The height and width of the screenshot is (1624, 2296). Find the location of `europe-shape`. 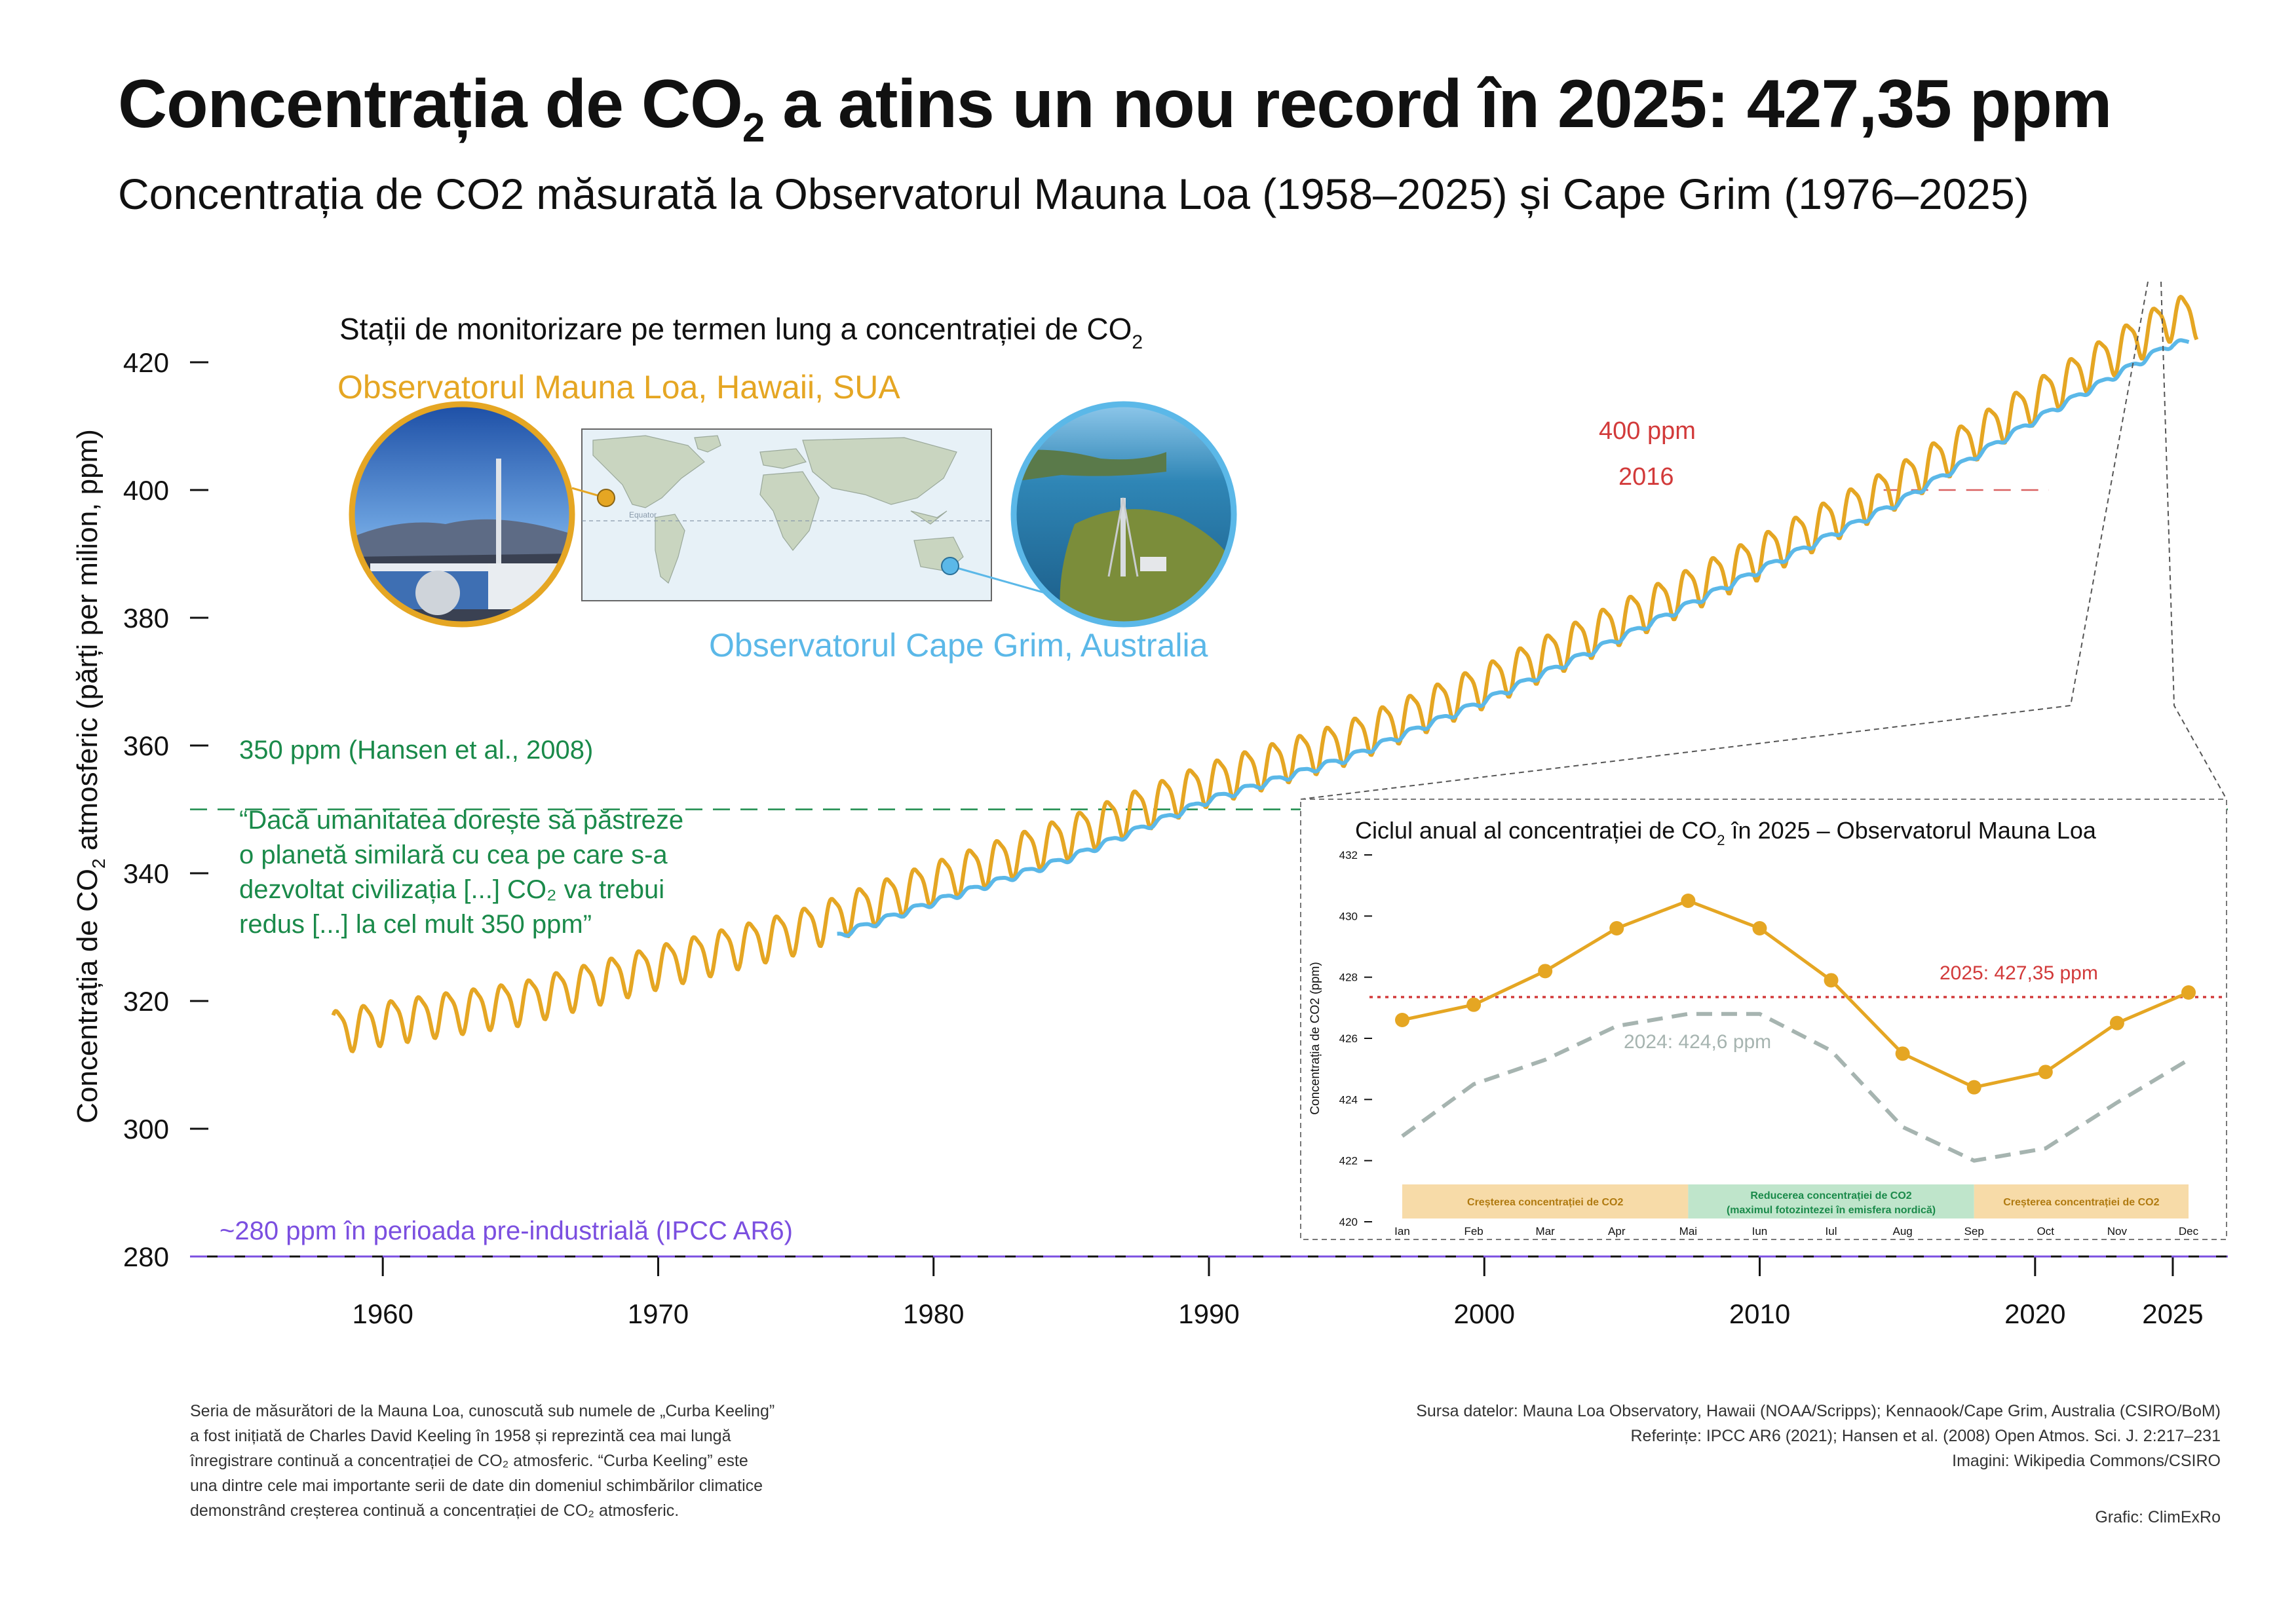

europe-shape is located at coordinates (783, 458).